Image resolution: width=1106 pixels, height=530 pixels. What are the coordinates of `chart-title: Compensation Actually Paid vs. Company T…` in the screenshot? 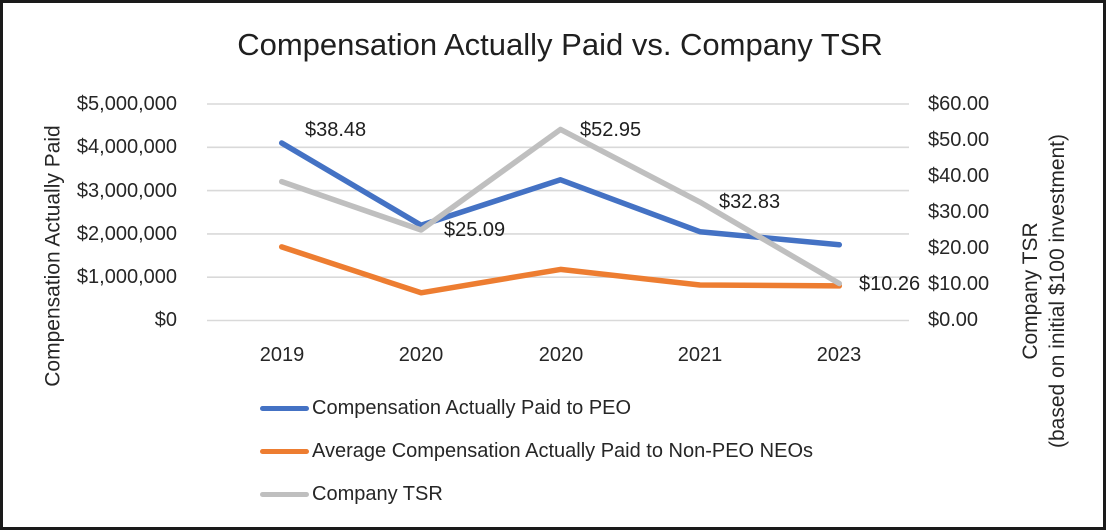 It's located at (560, 44).